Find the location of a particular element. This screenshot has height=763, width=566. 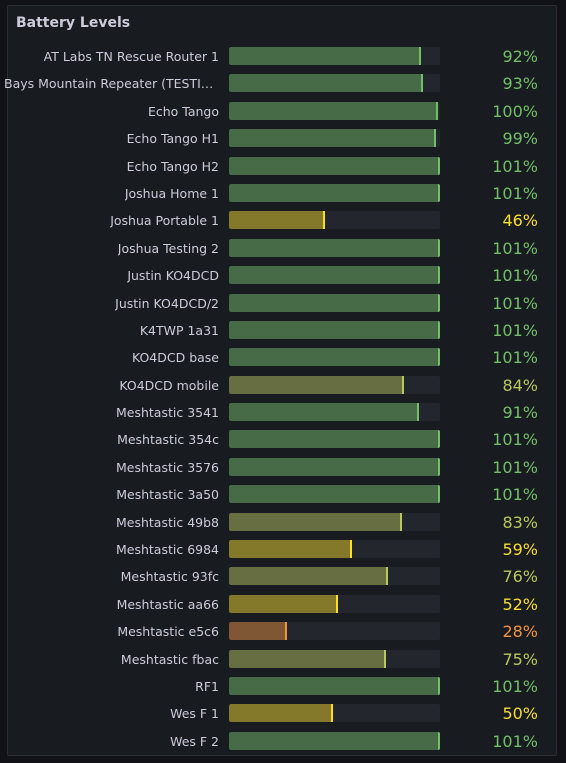

gauge-row: Justin KO4DCD 101% is located at coordinates (282, 276).